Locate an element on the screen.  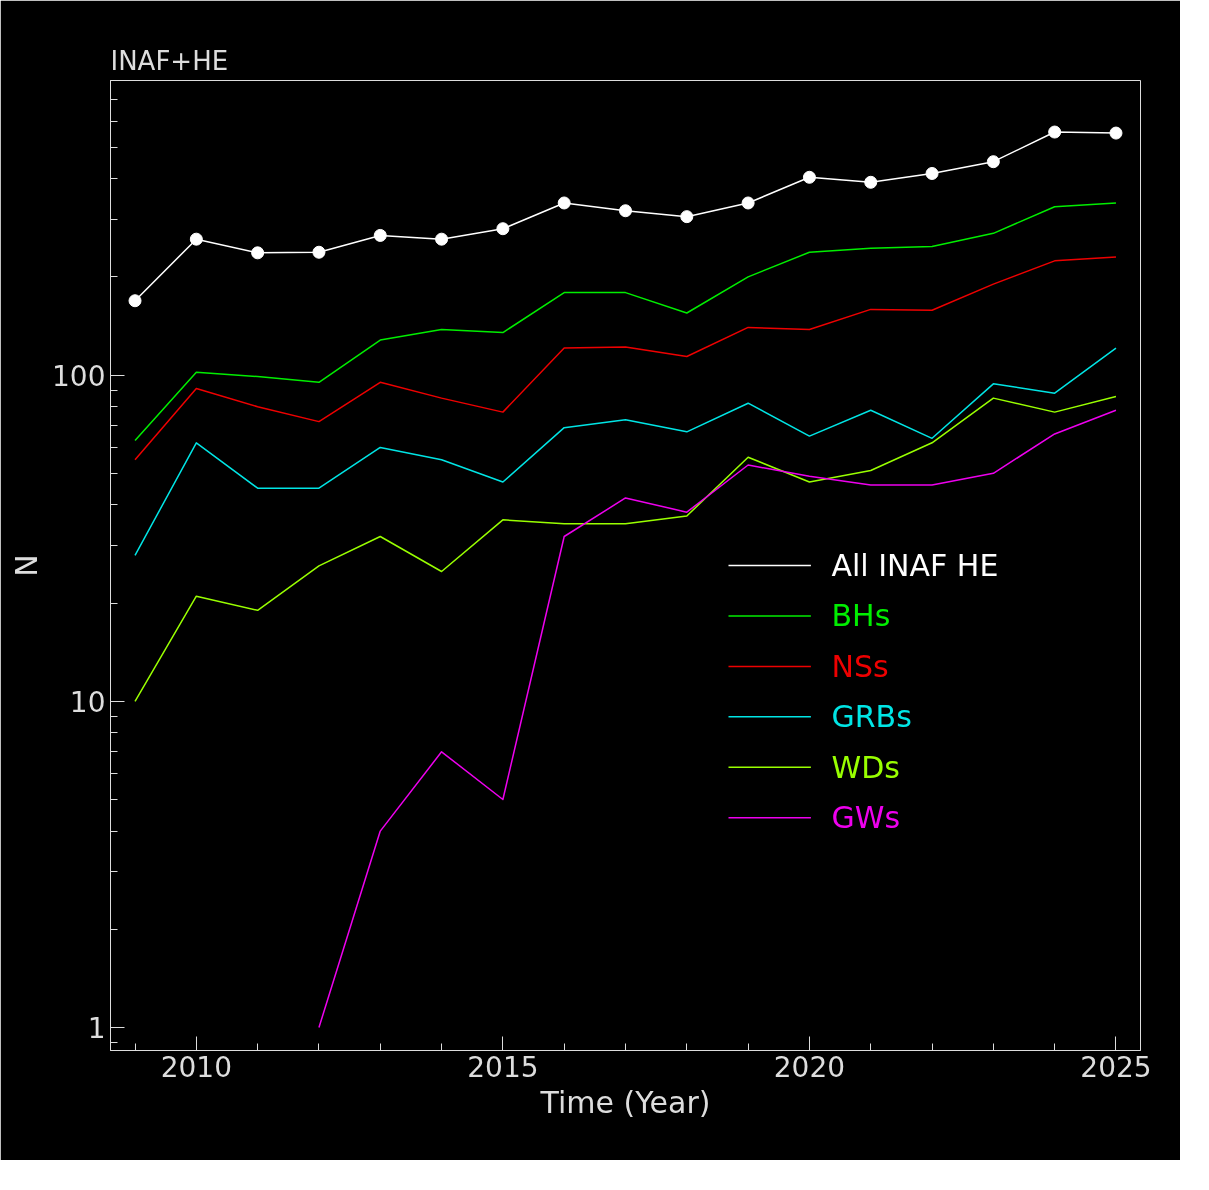
y-tick-label: 100 is located at coordinates (79, 376).